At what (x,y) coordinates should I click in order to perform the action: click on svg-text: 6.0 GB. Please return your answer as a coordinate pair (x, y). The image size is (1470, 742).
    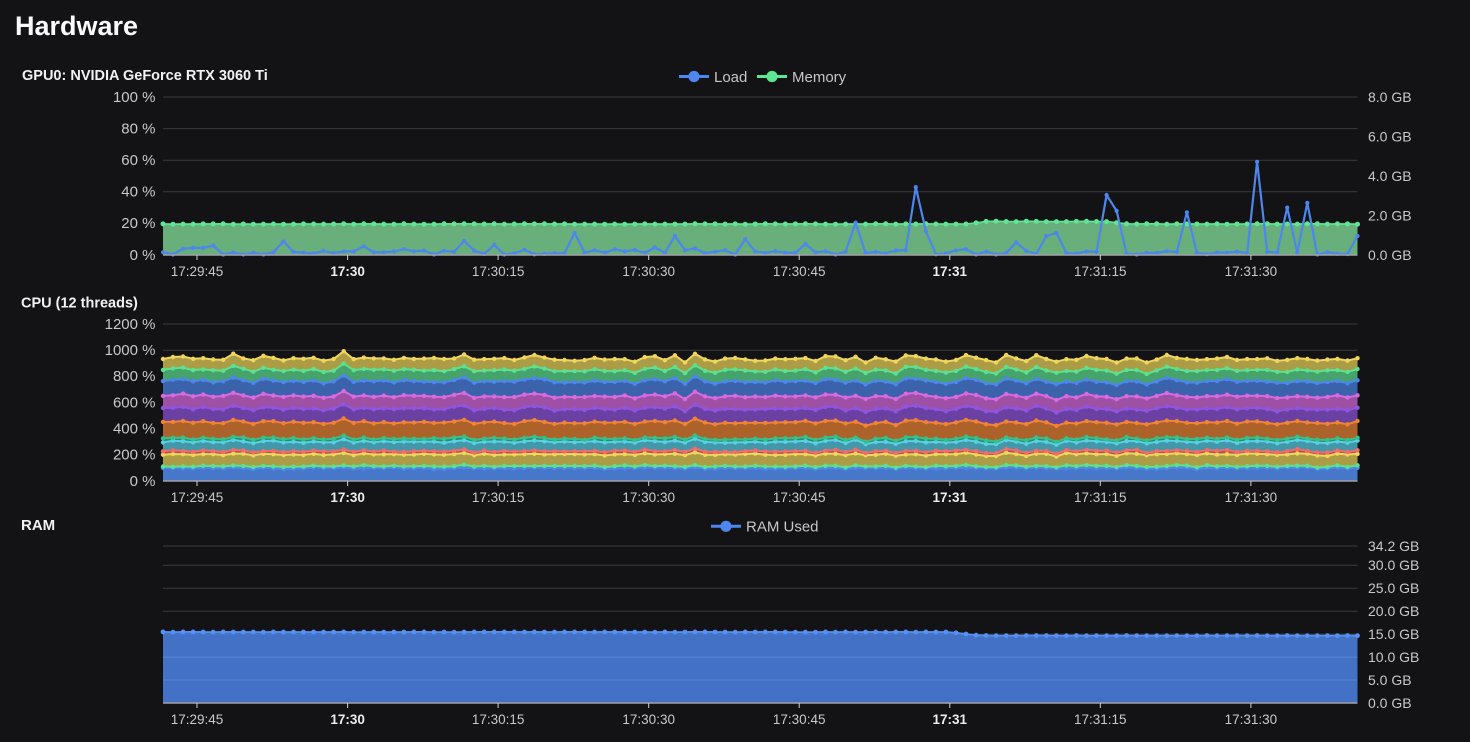
    Looking at the image, I should click on (1390, 136).